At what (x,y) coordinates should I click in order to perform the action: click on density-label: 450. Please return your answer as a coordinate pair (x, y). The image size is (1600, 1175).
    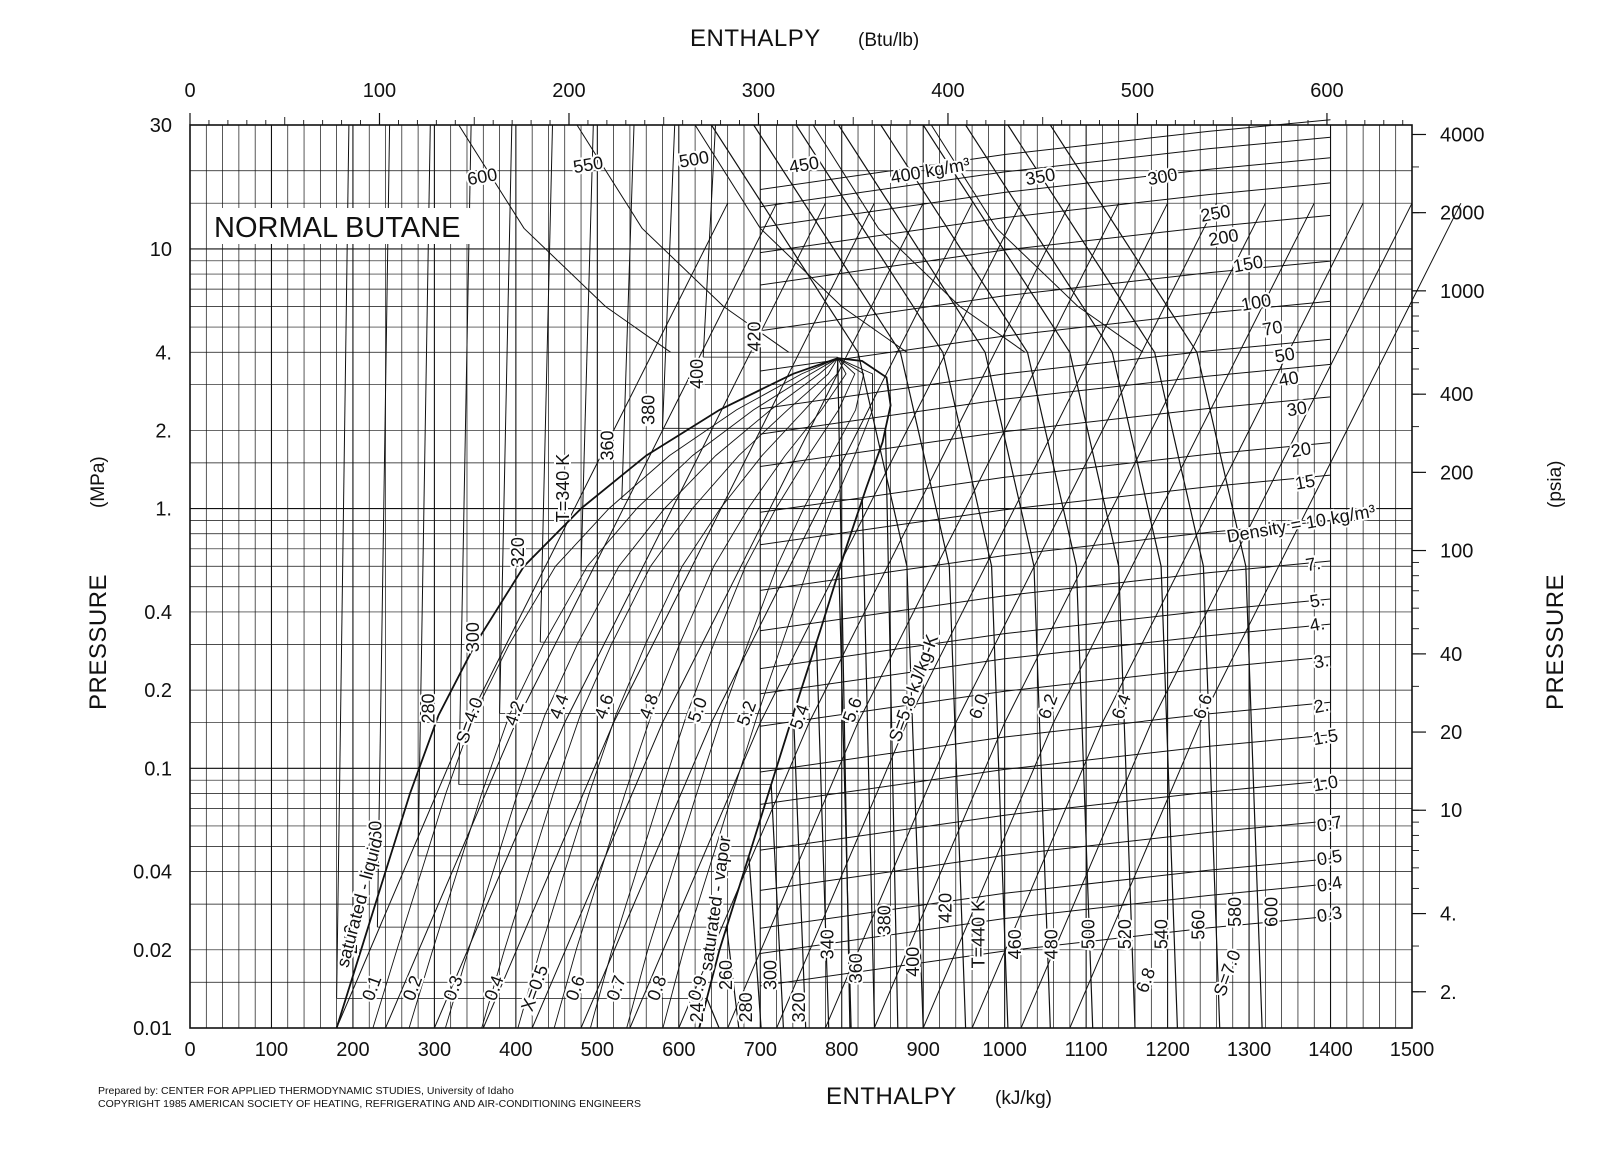
    Looking at the image, I should click on (804, 164).